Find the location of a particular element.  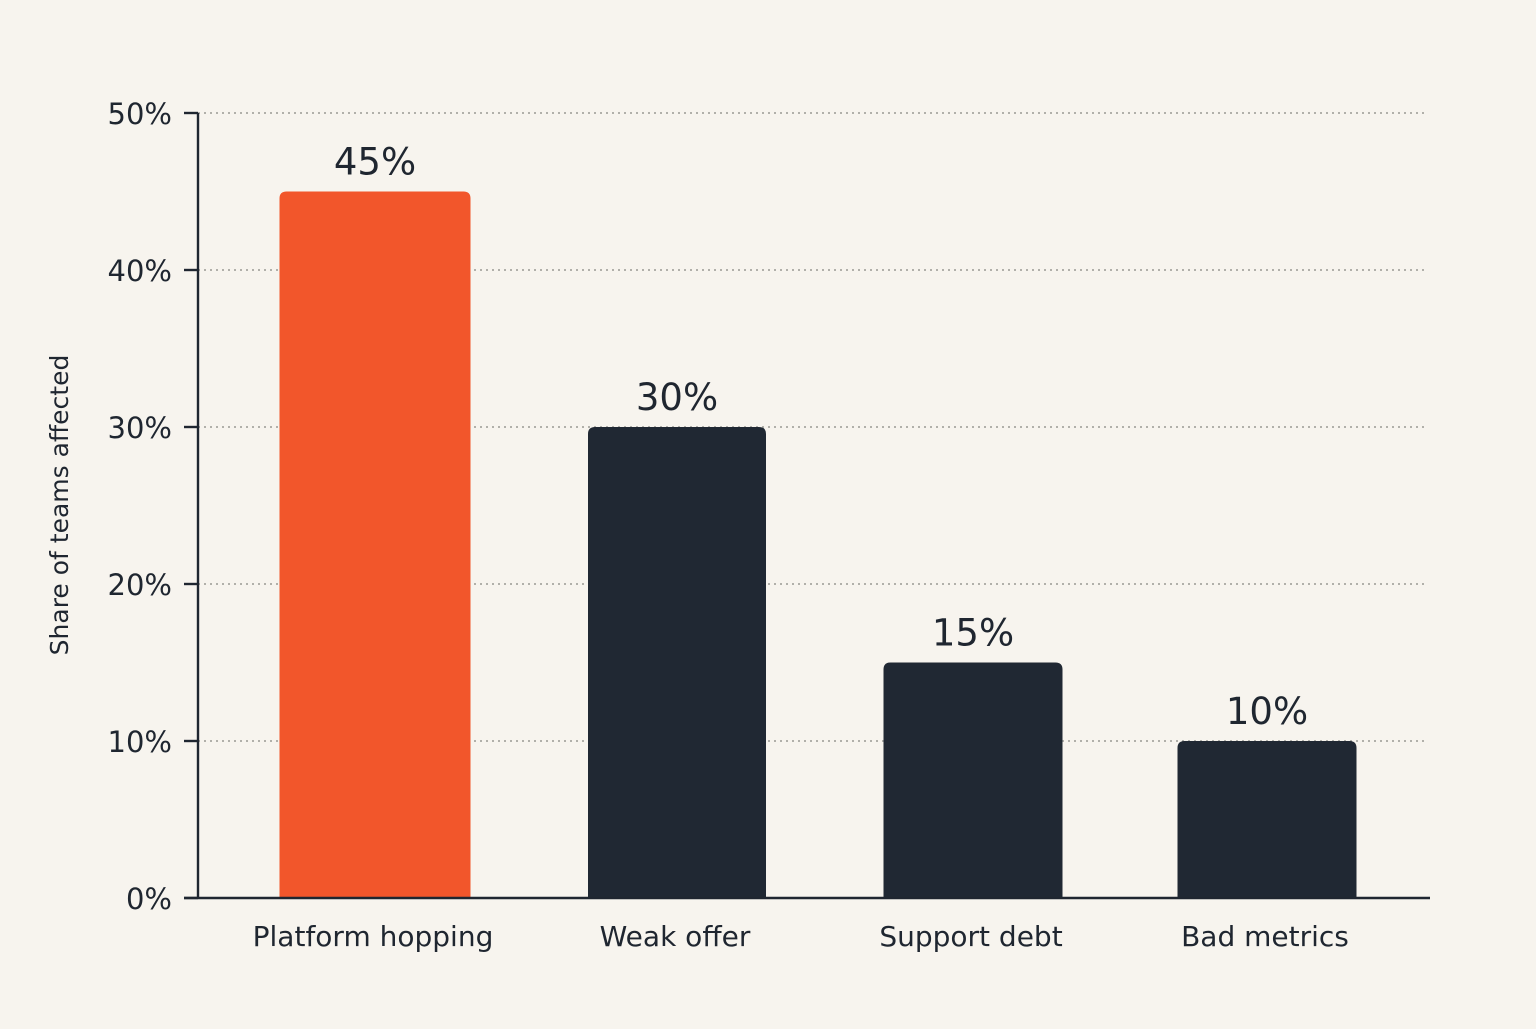

bar-bad-metrics is located at coordinates (1267, 819).